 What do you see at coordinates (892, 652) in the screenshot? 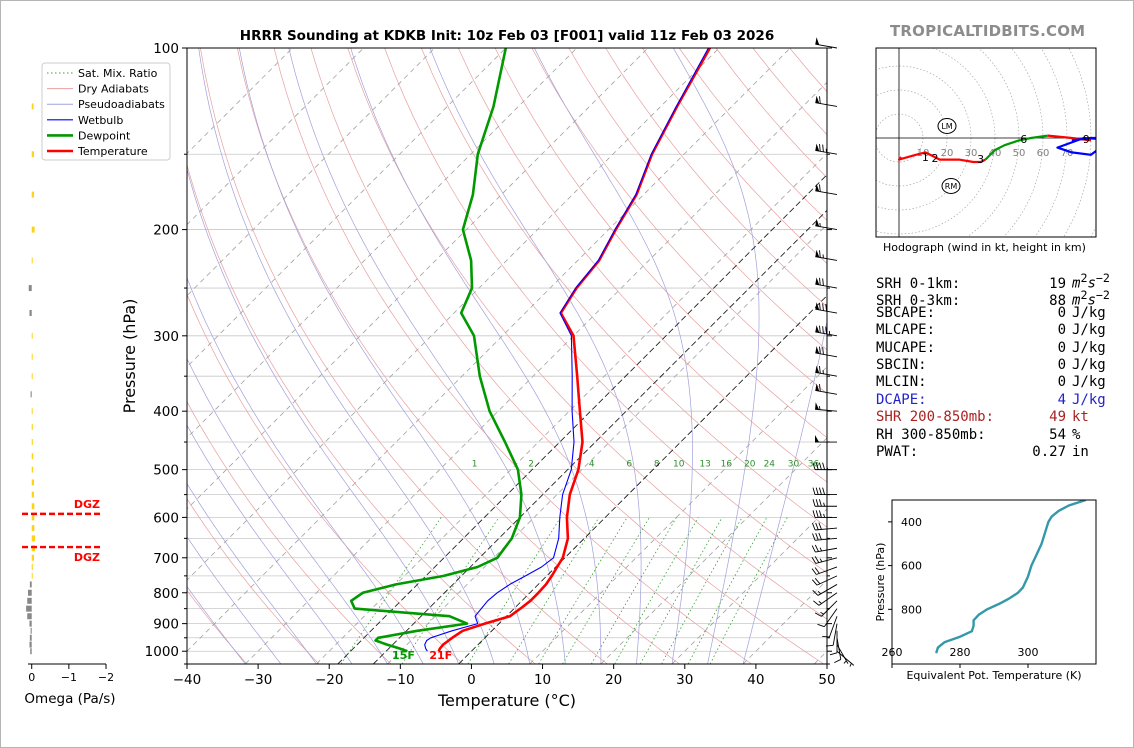
I see `theta-e-x-tick-label: 260` at bounding box center [892, 652].